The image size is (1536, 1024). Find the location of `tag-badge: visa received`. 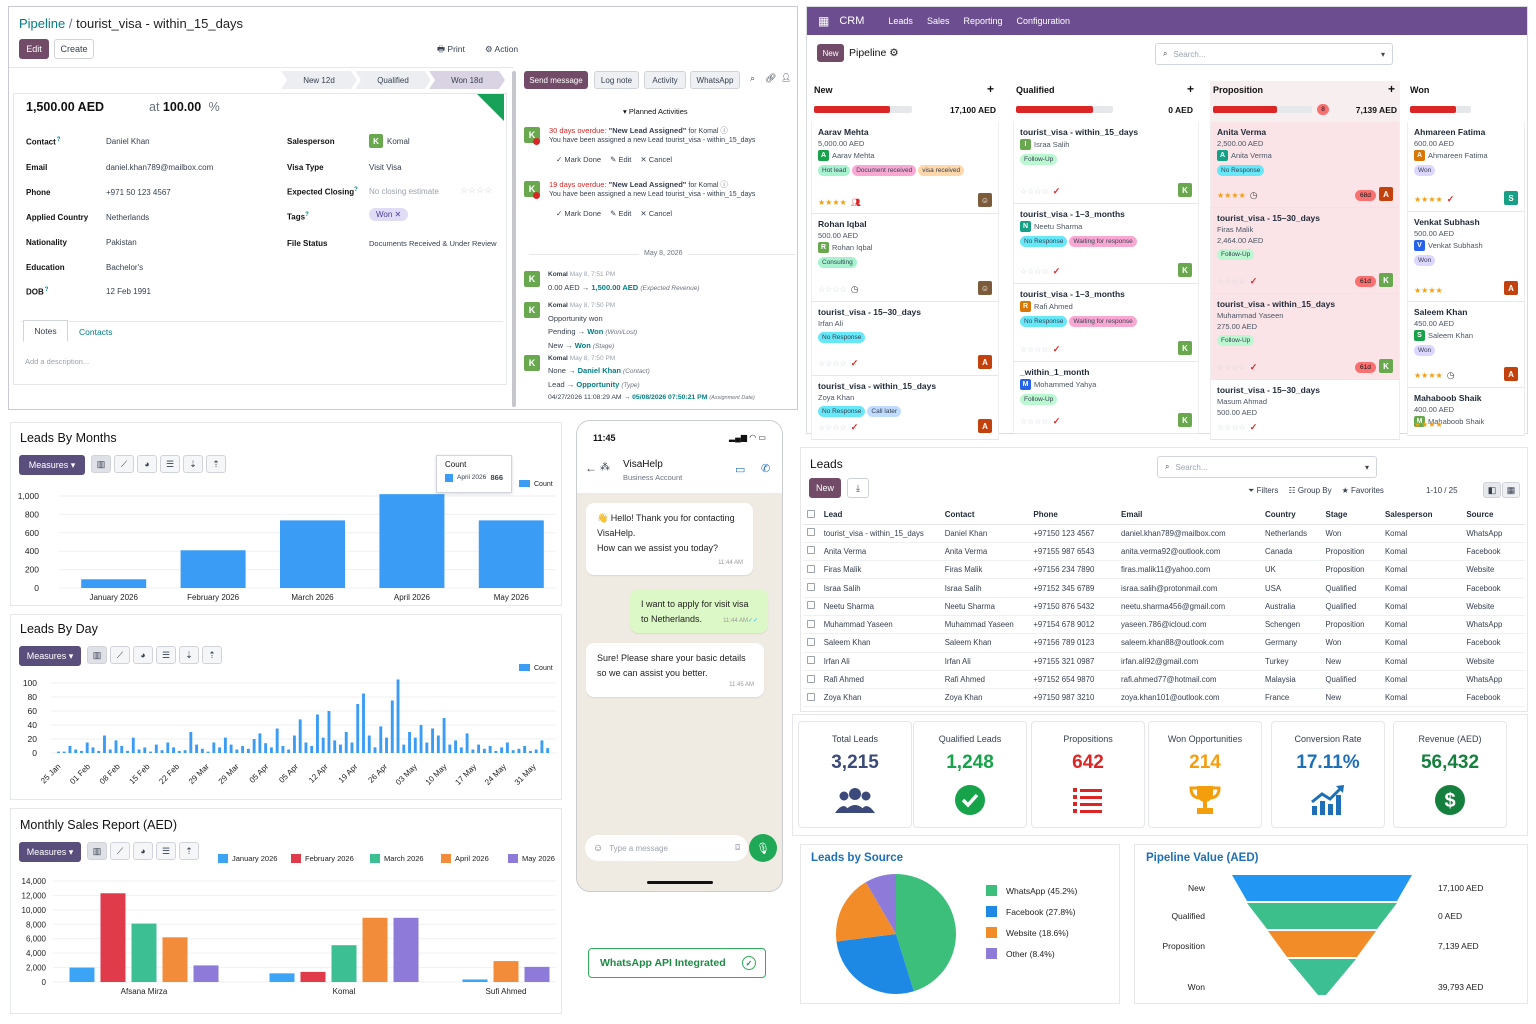

tag-badge: visa received is located at coordinates (941, 170).